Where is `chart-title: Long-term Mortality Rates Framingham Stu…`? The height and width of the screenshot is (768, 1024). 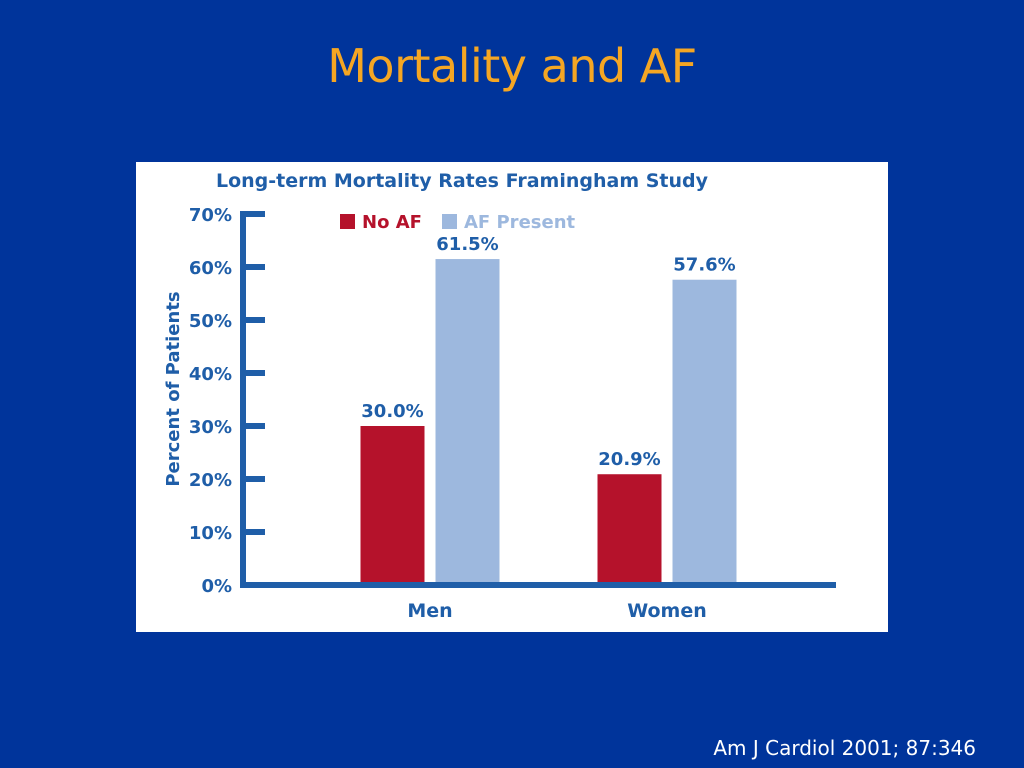
chart-title: Long-term Mortality Rates Framingham Stu… is located at coordinates (462, 181).